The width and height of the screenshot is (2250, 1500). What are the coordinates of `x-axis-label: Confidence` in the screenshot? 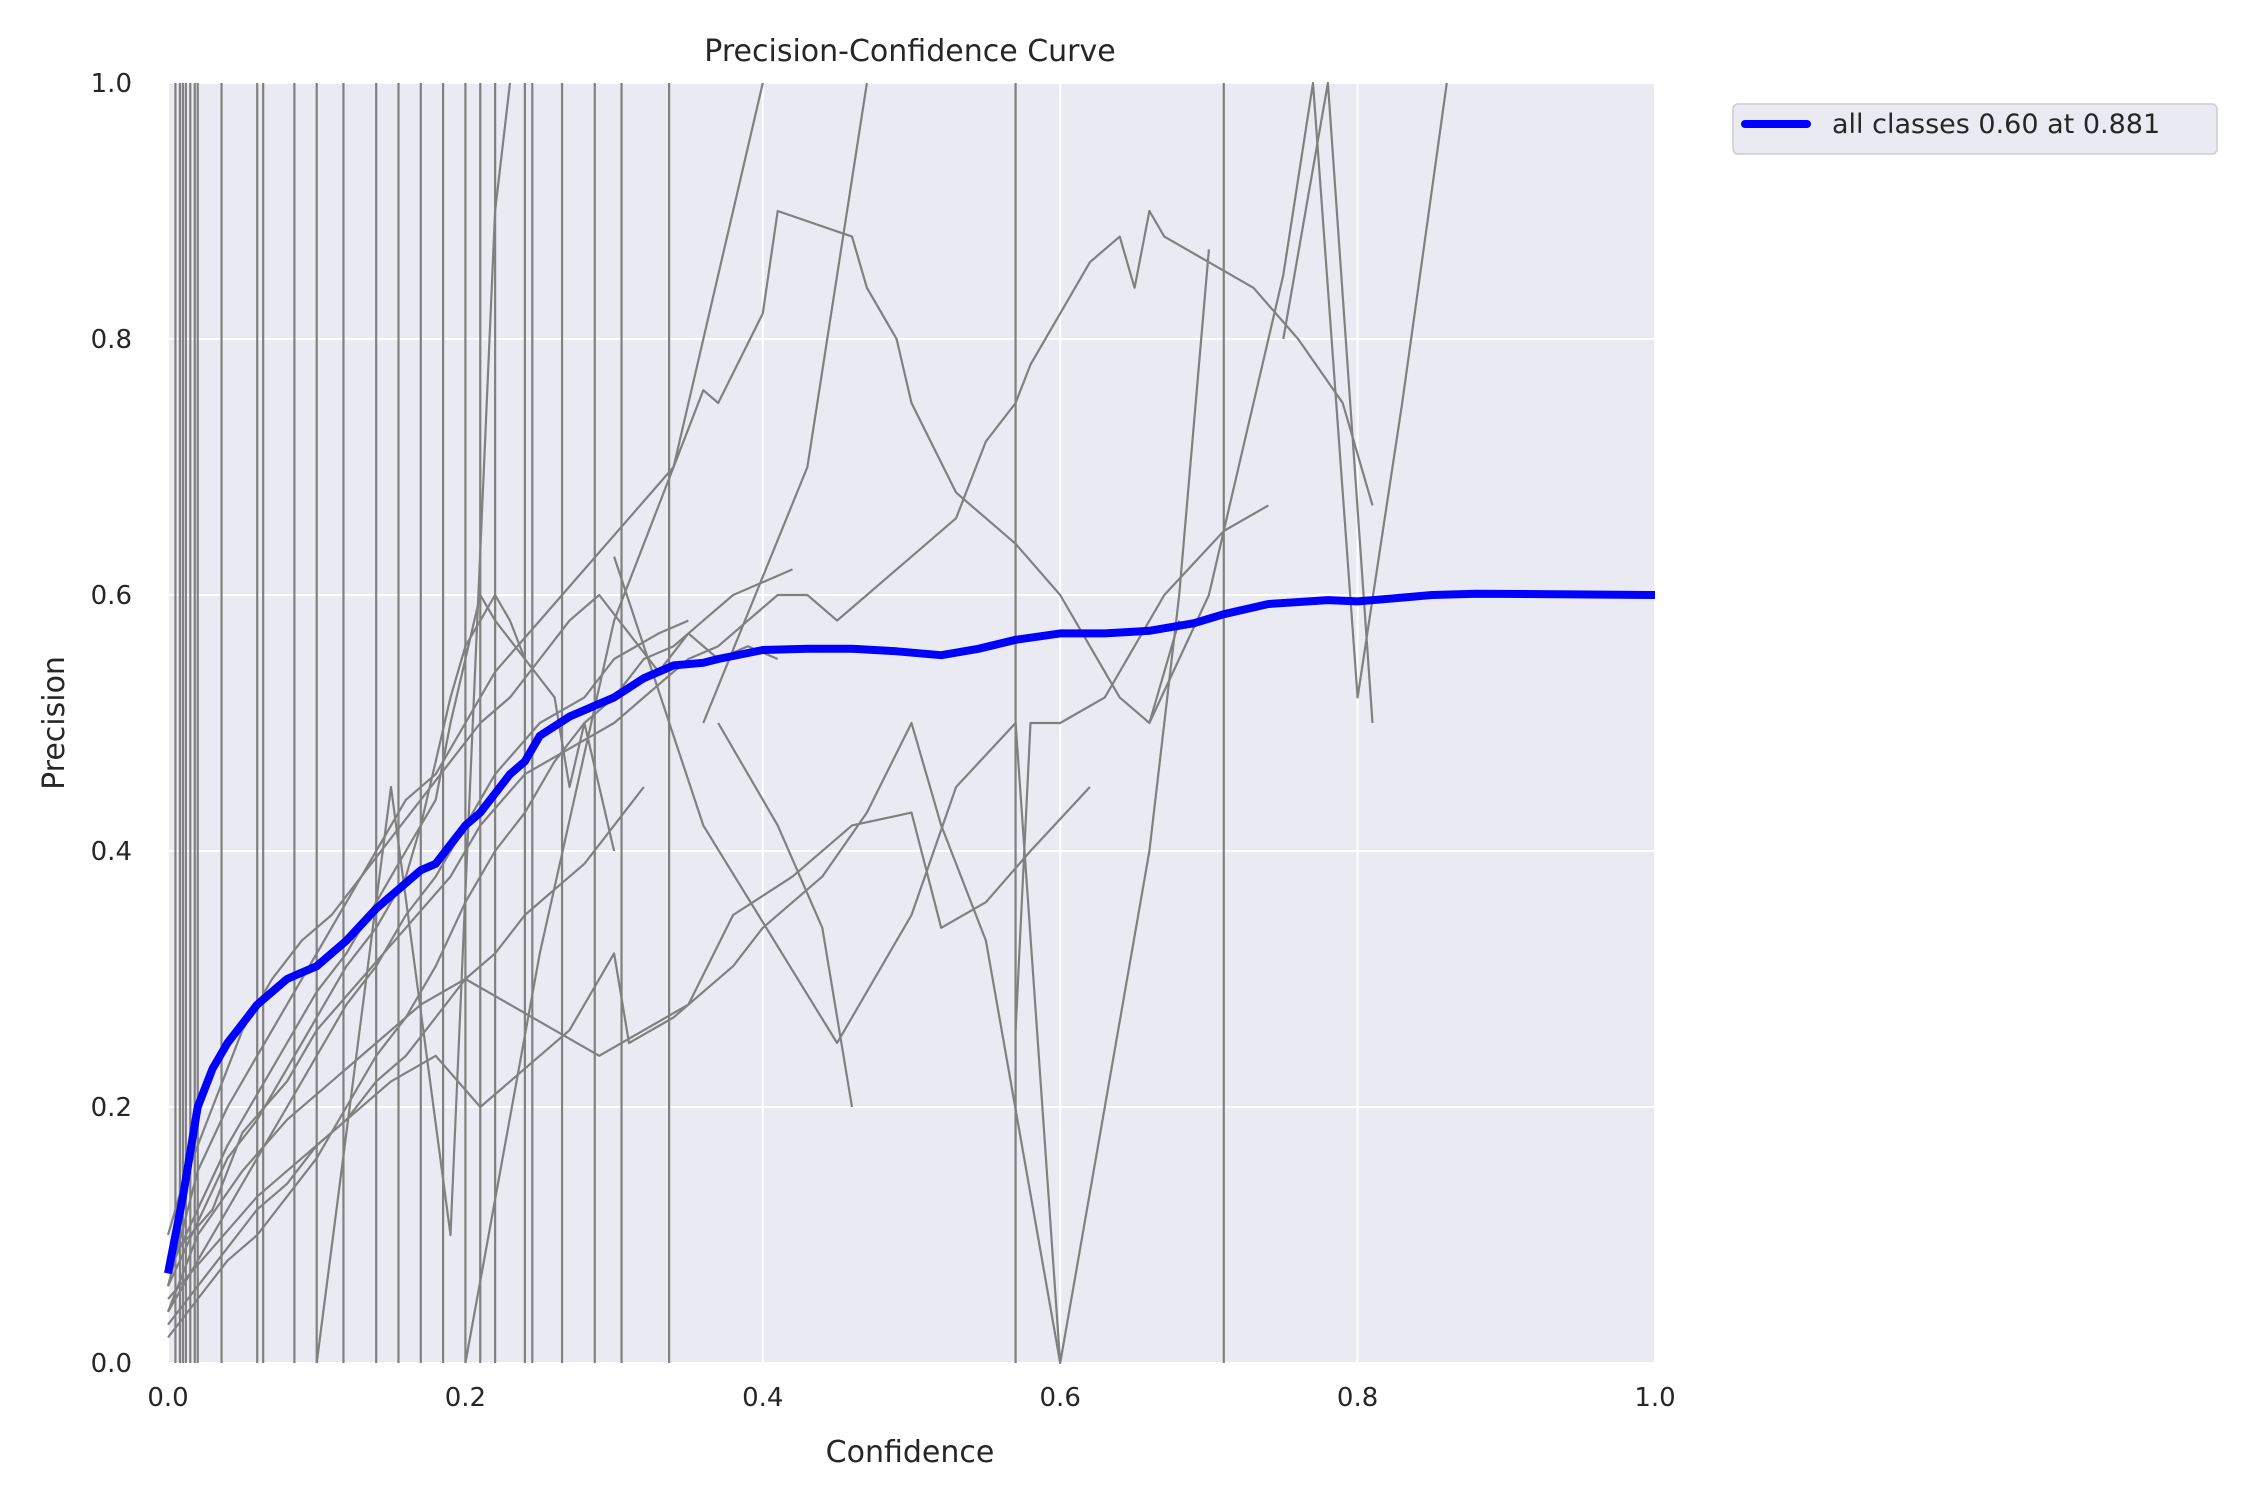 It's located at (910, 1452).